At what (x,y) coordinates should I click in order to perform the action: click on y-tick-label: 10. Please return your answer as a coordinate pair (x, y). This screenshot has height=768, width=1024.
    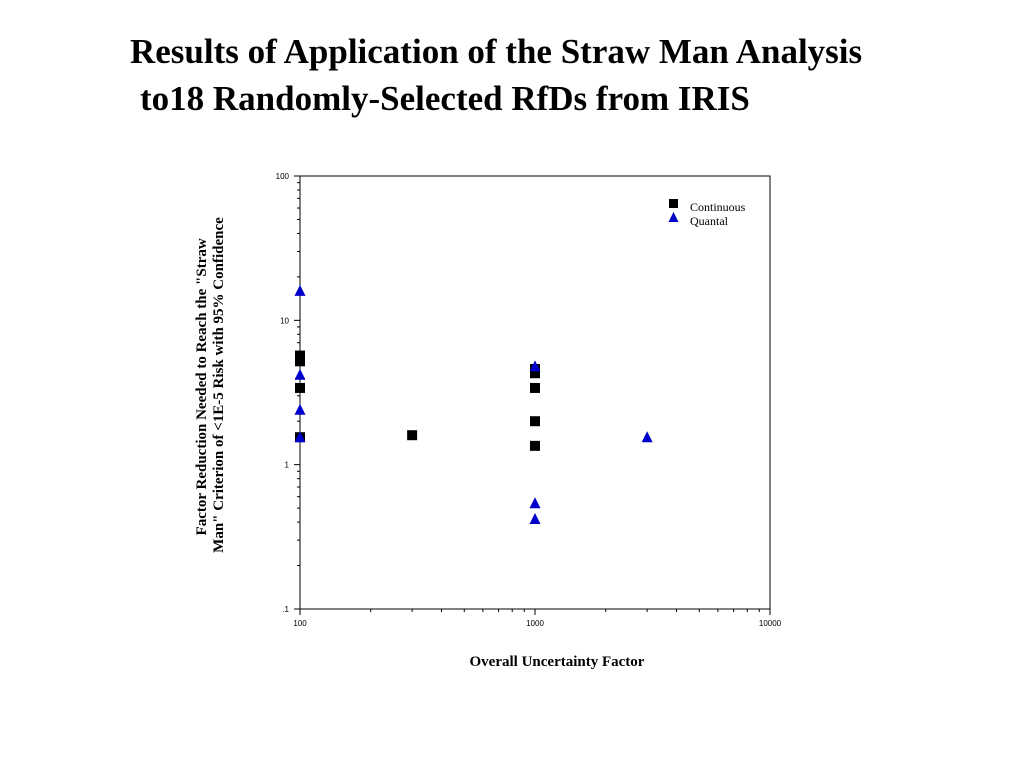
    Looking at the image, I should click on (284, 320).